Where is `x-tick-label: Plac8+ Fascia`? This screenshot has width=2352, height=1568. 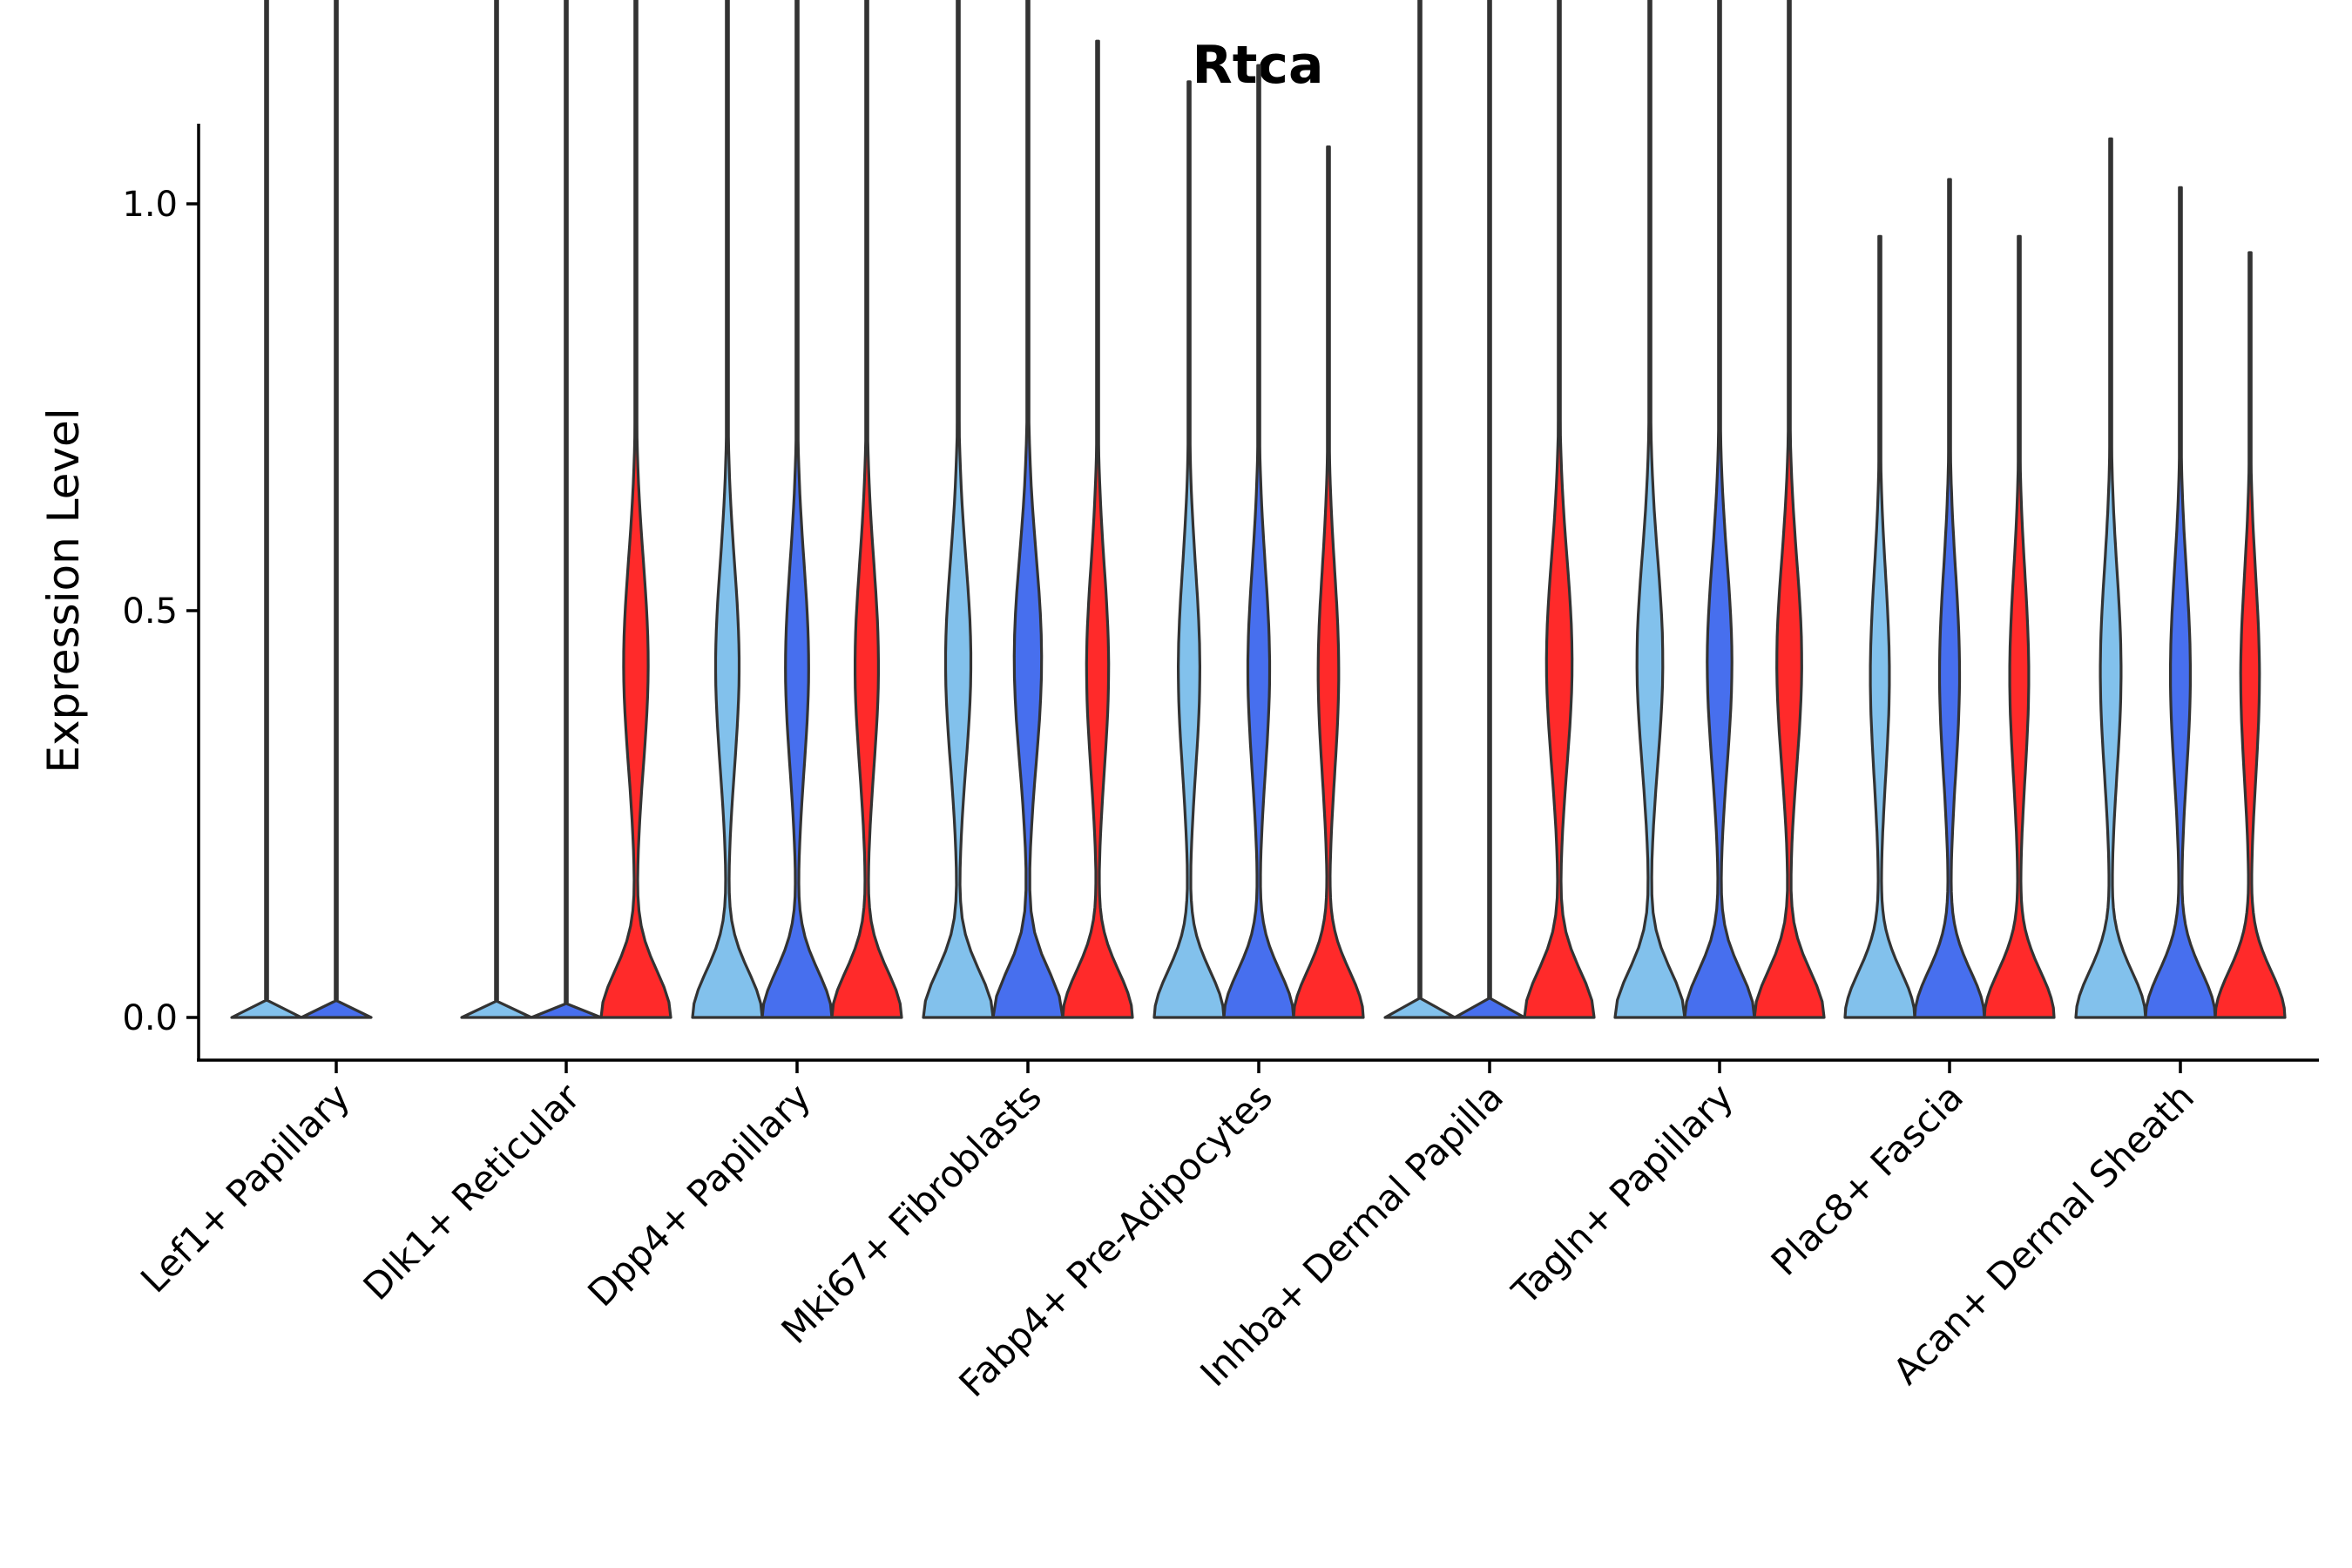
x-tick-label: Plac8+ Fascia is located at coordinates (1867, 1179).